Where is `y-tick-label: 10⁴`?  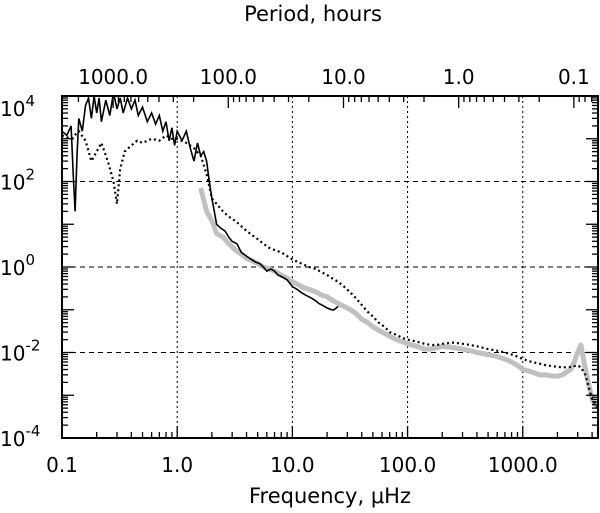
y-tick-label: 10⁴ is located at coordinates (17, 106).